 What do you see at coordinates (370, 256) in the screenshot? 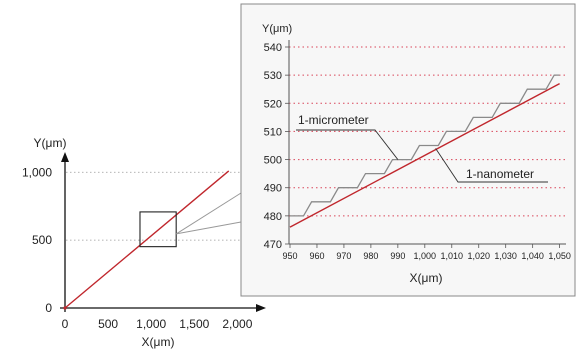
I see `zoom-x-tick-label: 980` at bounding box center [370, 256].